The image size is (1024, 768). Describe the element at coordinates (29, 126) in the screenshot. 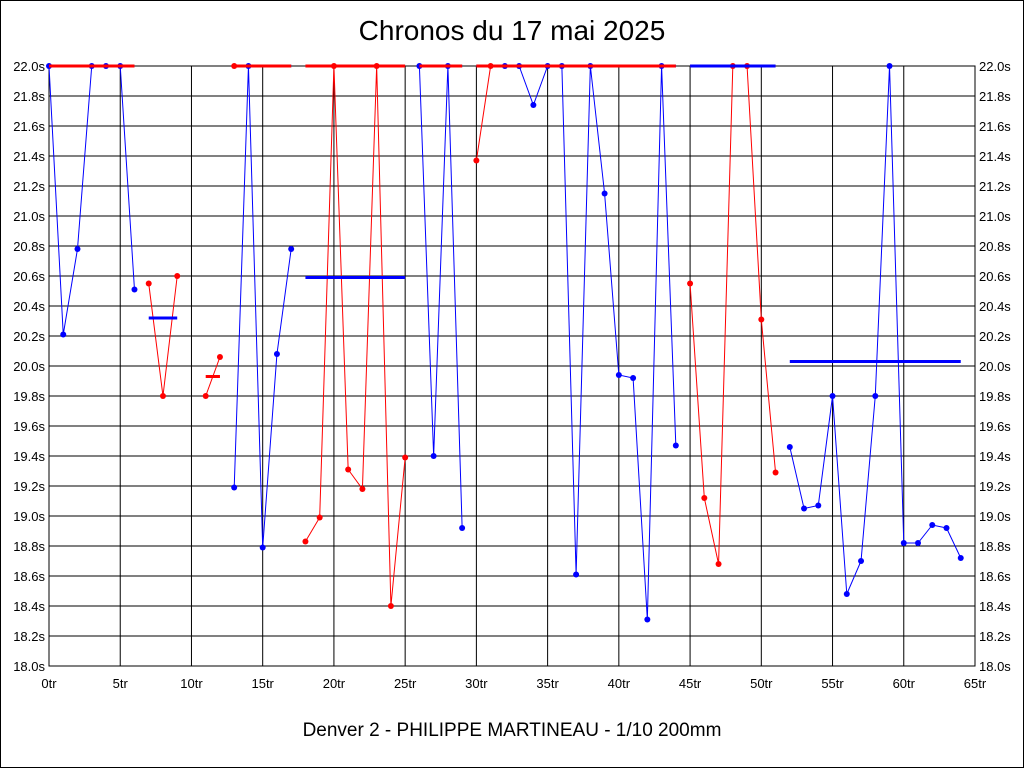

I see `y-tick-label-left: 21.6s` at that location.